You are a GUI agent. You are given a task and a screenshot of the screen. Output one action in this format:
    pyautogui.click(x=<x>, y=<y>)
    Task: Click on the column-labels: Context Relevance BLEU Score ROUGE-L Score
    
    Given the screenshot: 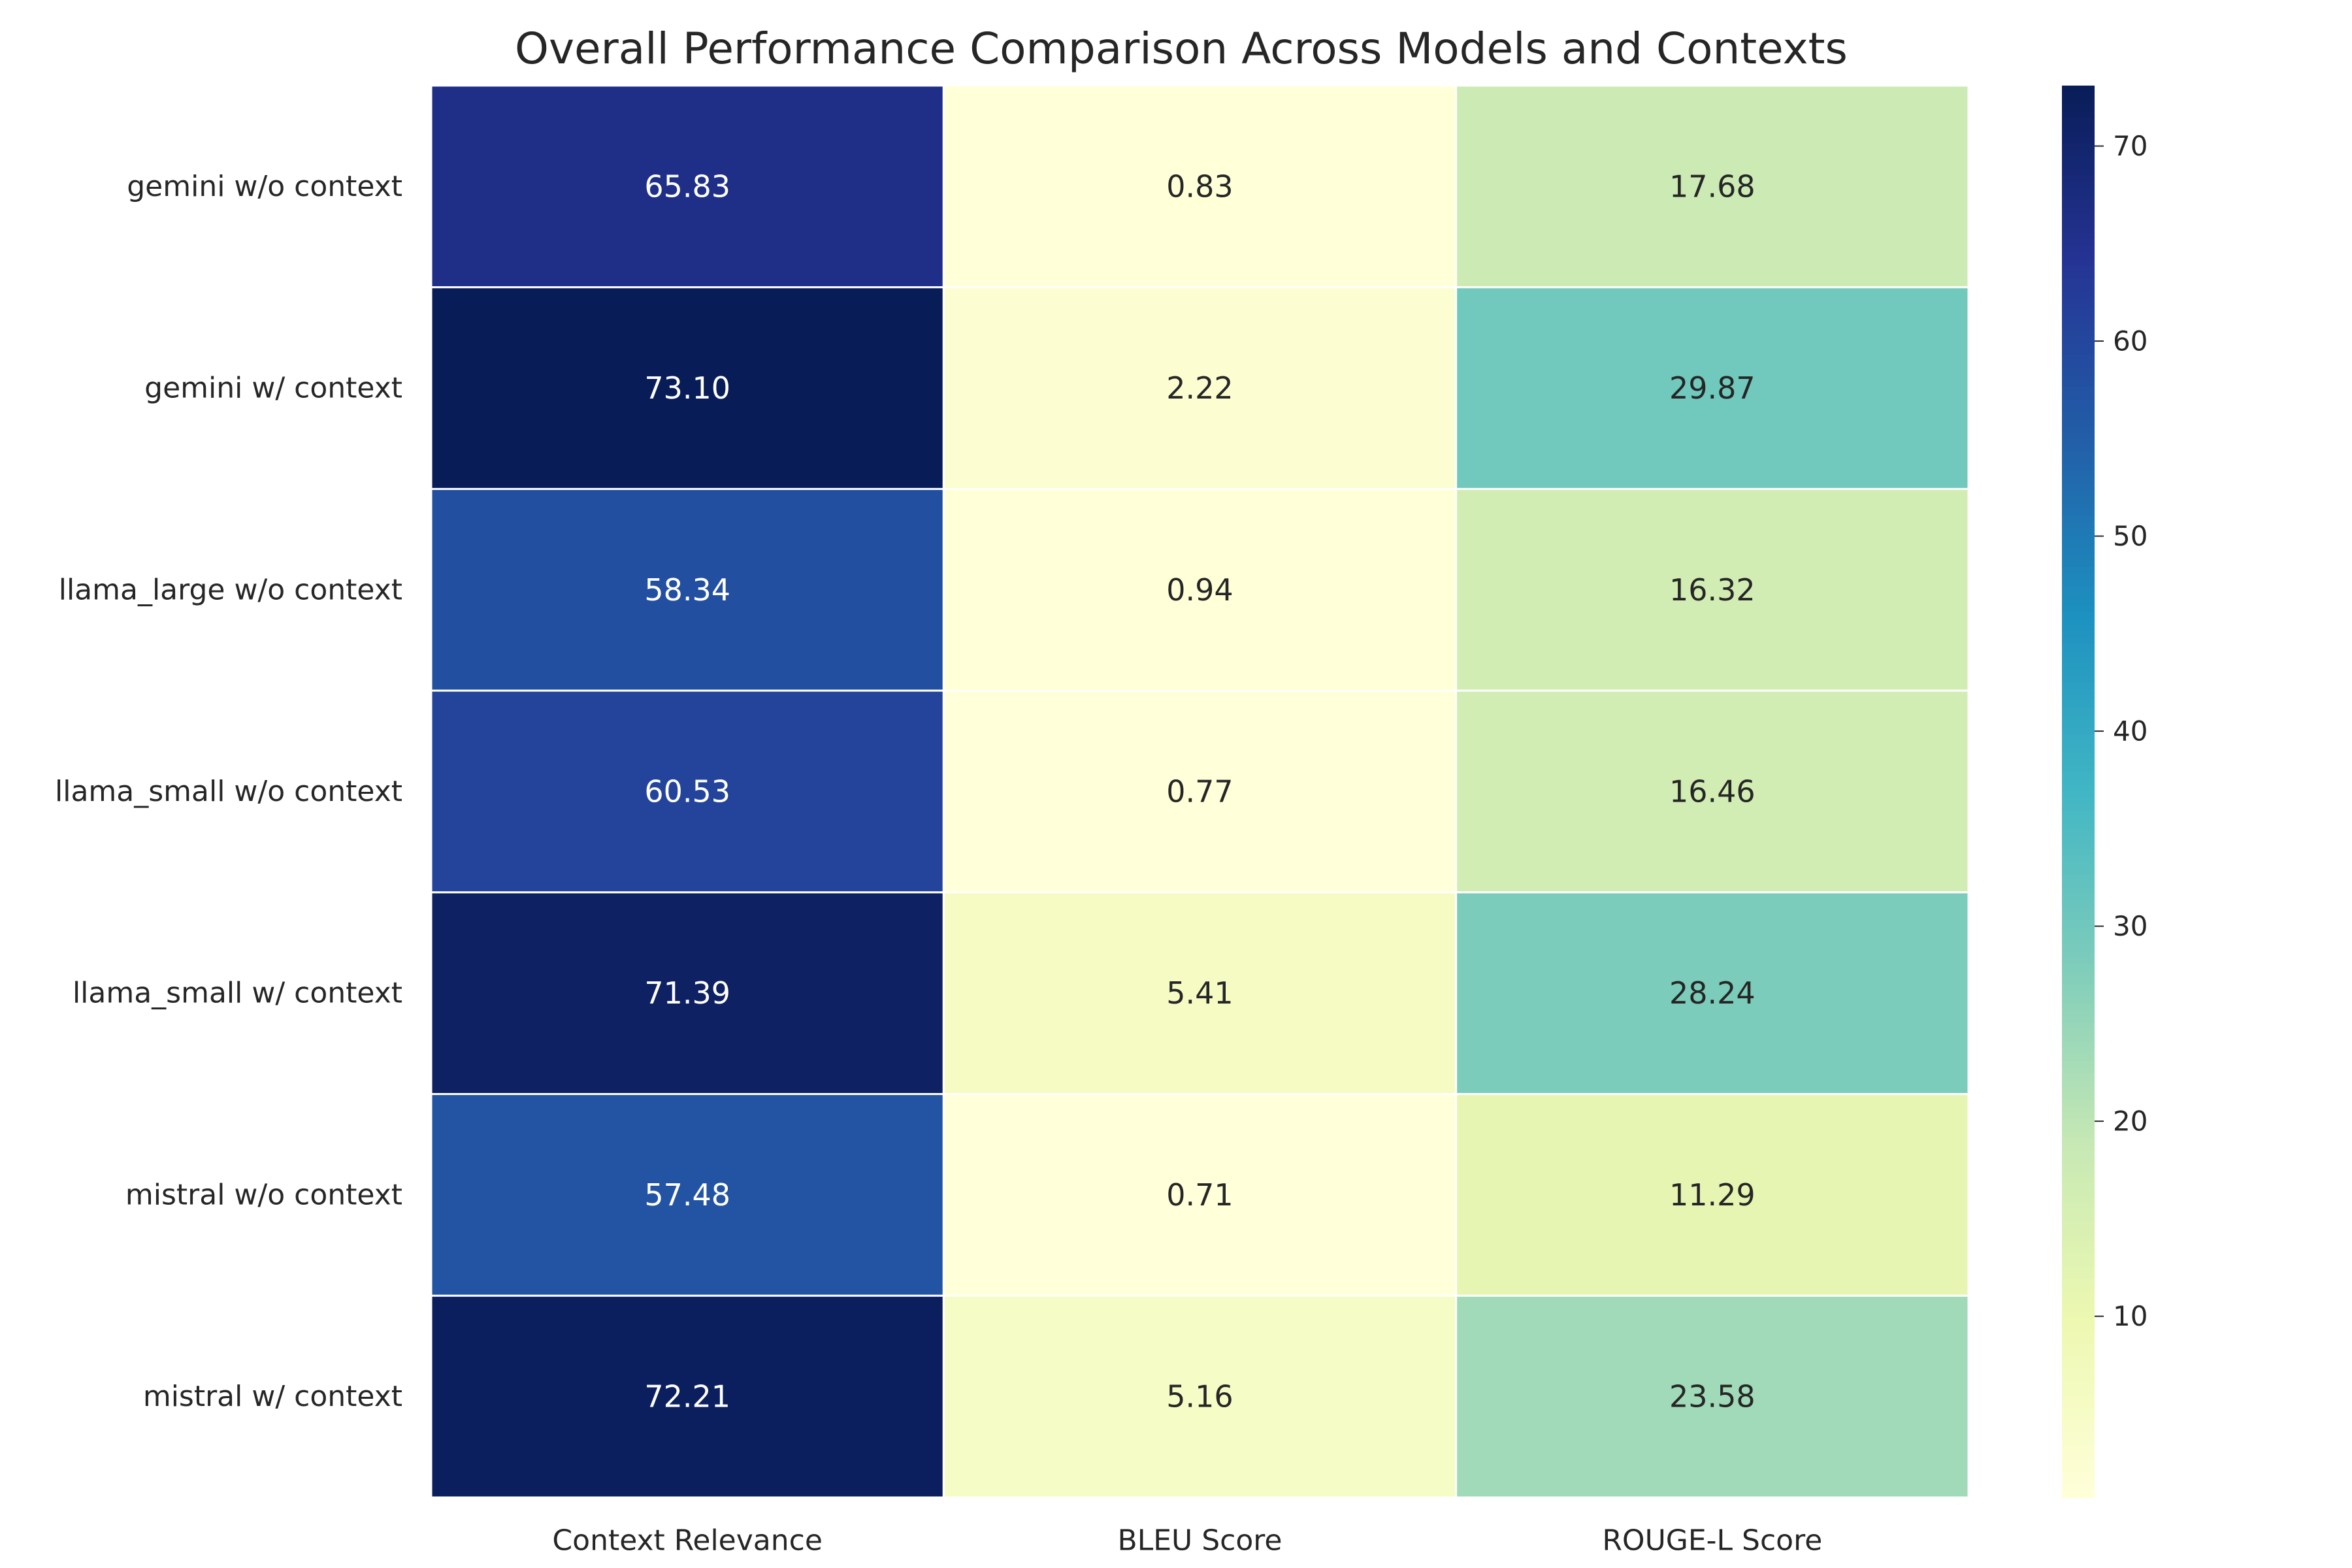 What is the action you would take?
    pyautogui.click(x=1187, y=1541)
    